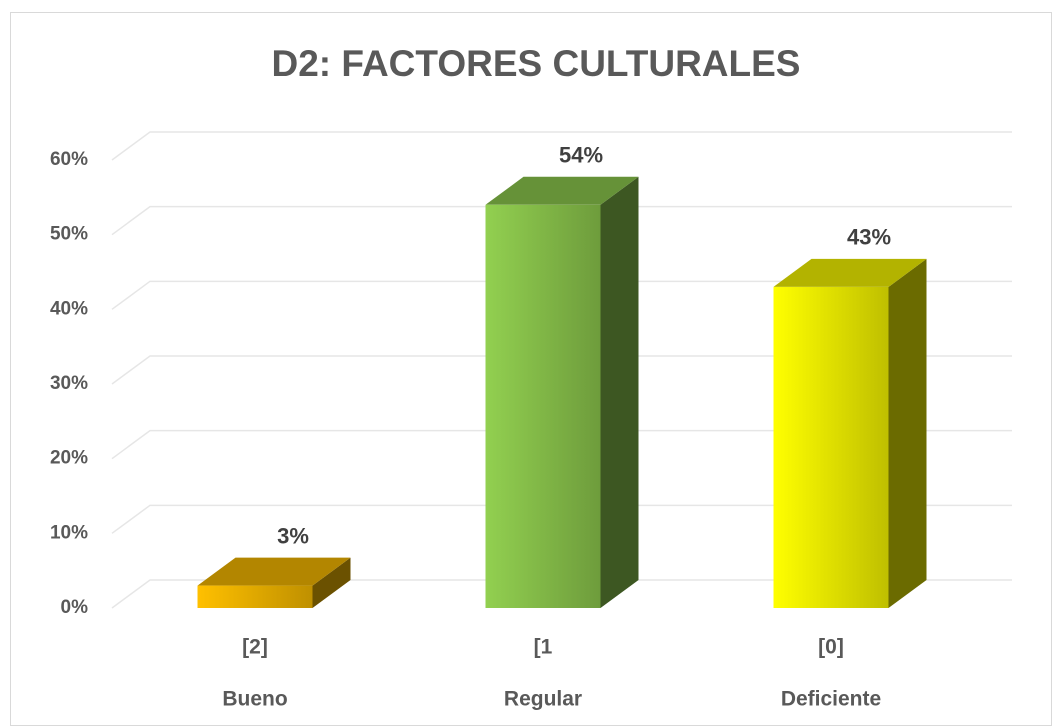  What do you see at coordinates (69, 458) in the screenshot?
I see `y-tick-label: 20%` at bounding box center [69, 458].